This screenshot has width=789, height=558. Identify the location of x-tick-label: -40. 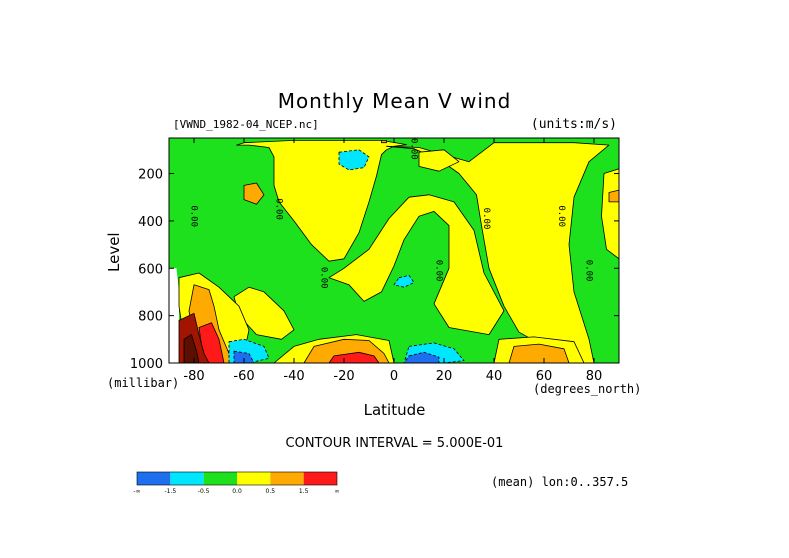
(293, 376).